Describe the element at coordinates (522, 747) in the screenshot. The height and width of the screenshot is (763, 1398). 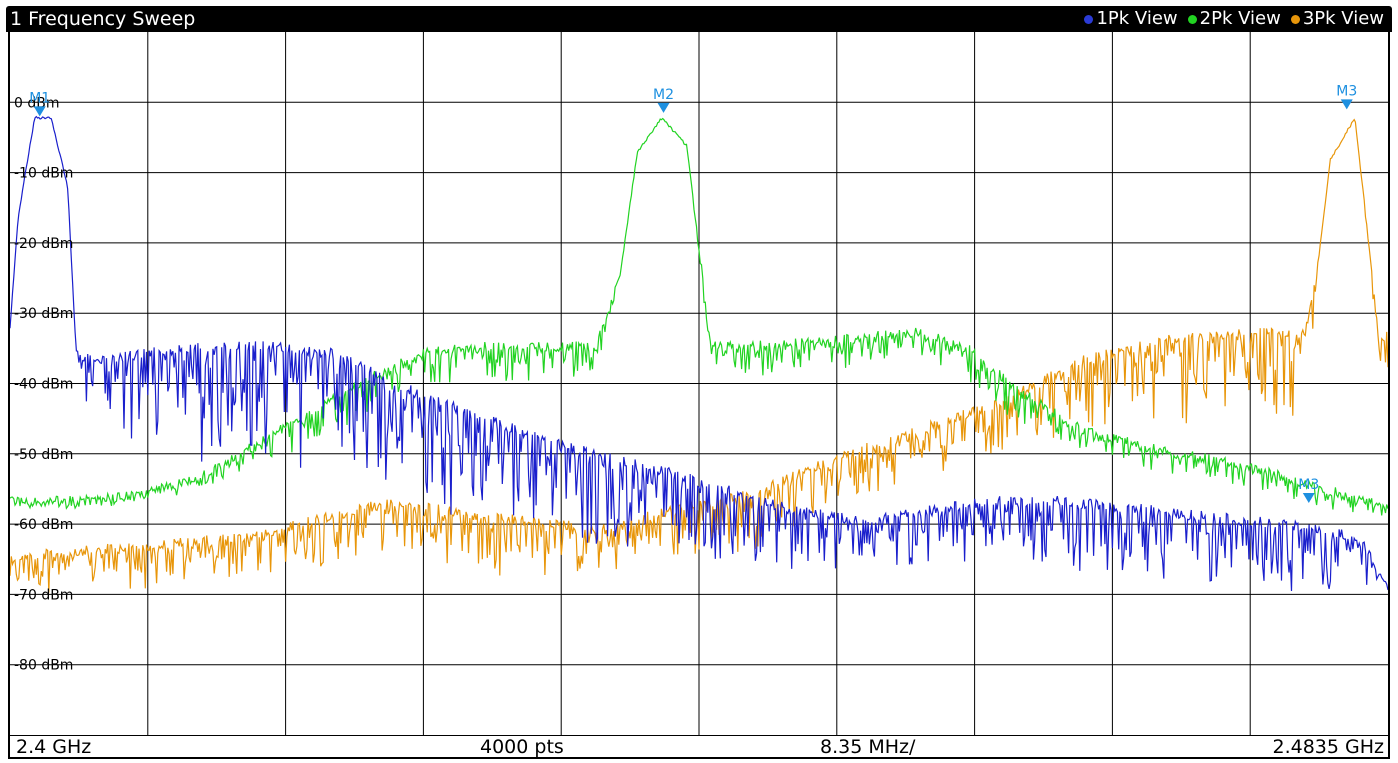
I see `sweep-points: 4000 pts` at that location.